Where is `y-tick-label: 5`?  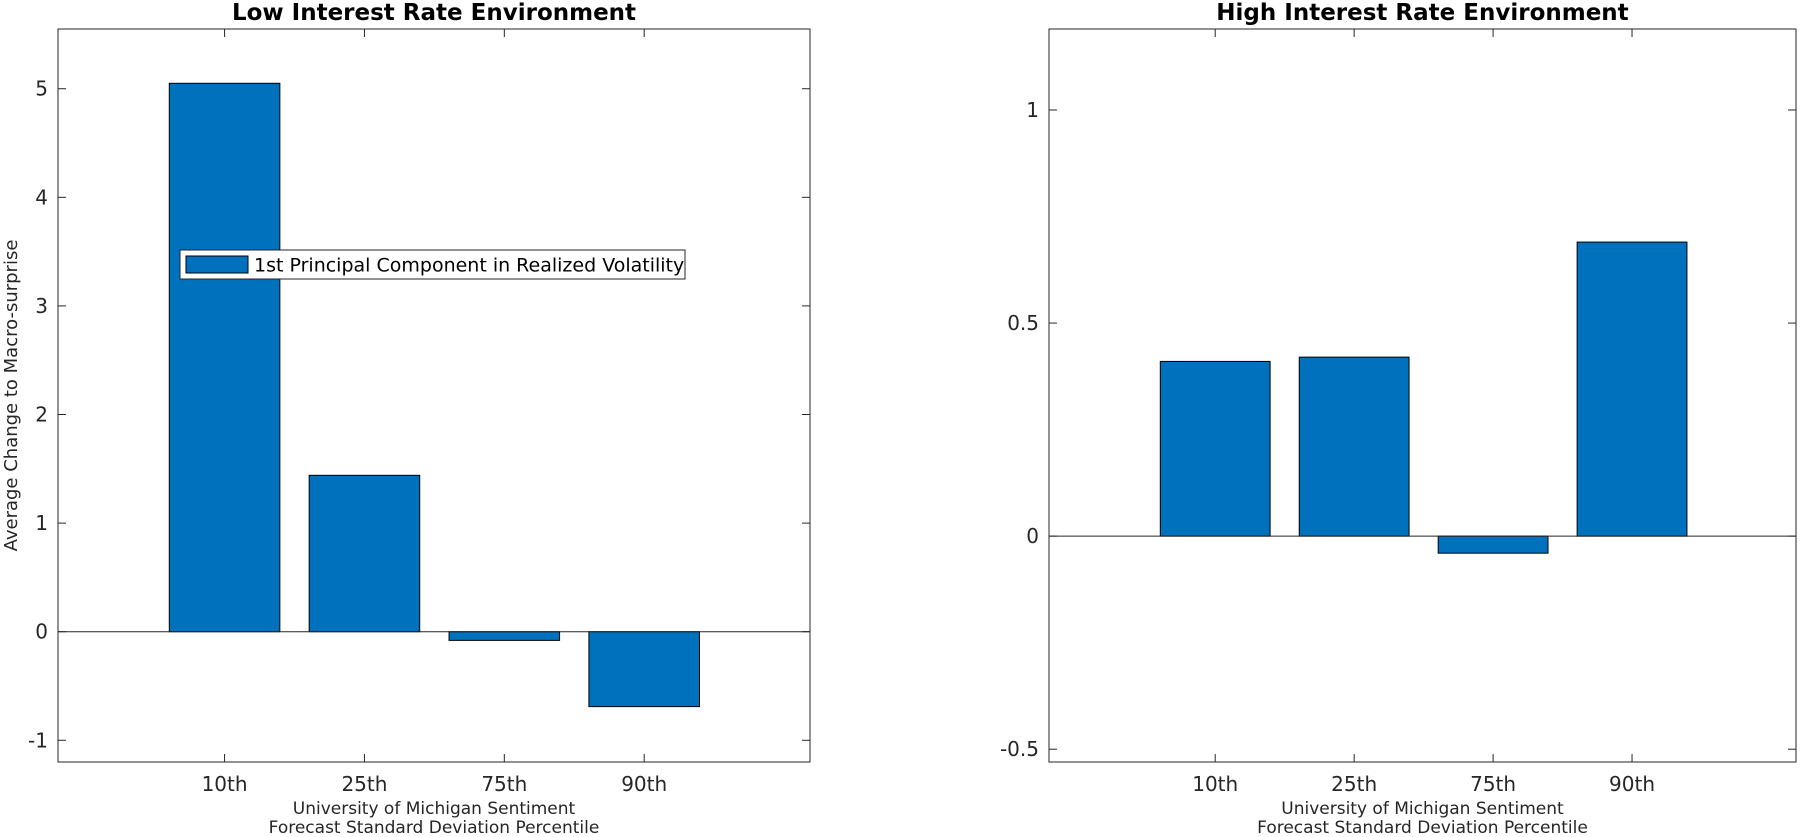 y-tick-label: 5 is located at coordinates (41, 89).